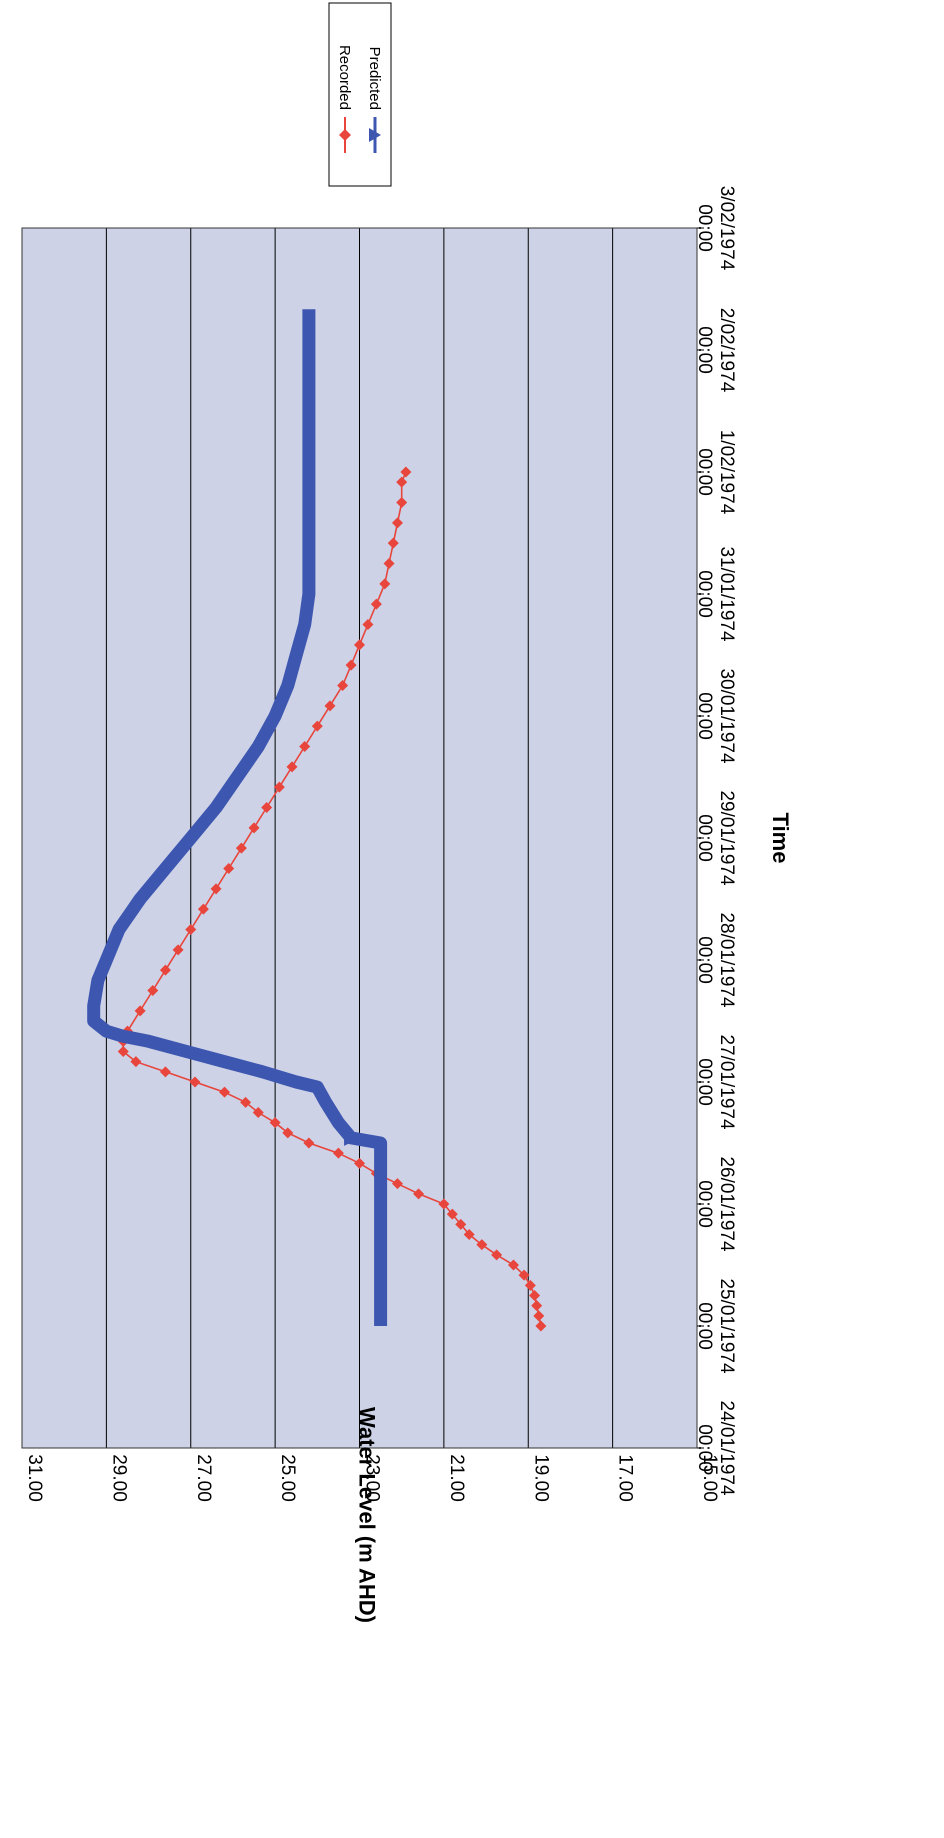  I want to click on y-tick-label: 27.00, so click(203, 1478).